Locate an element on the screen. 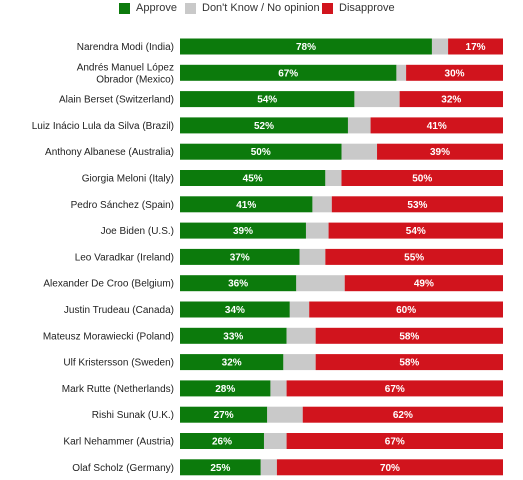 The height and width of the screenshot is (480, 523). category-label: Alexander De Croo (Belgium) is located at coordinates (108, 284).